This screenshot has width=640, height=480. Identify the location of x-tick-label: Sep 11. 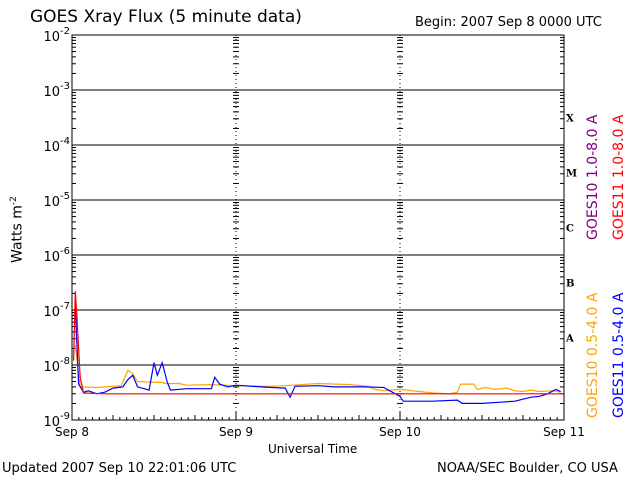
(564, 432).